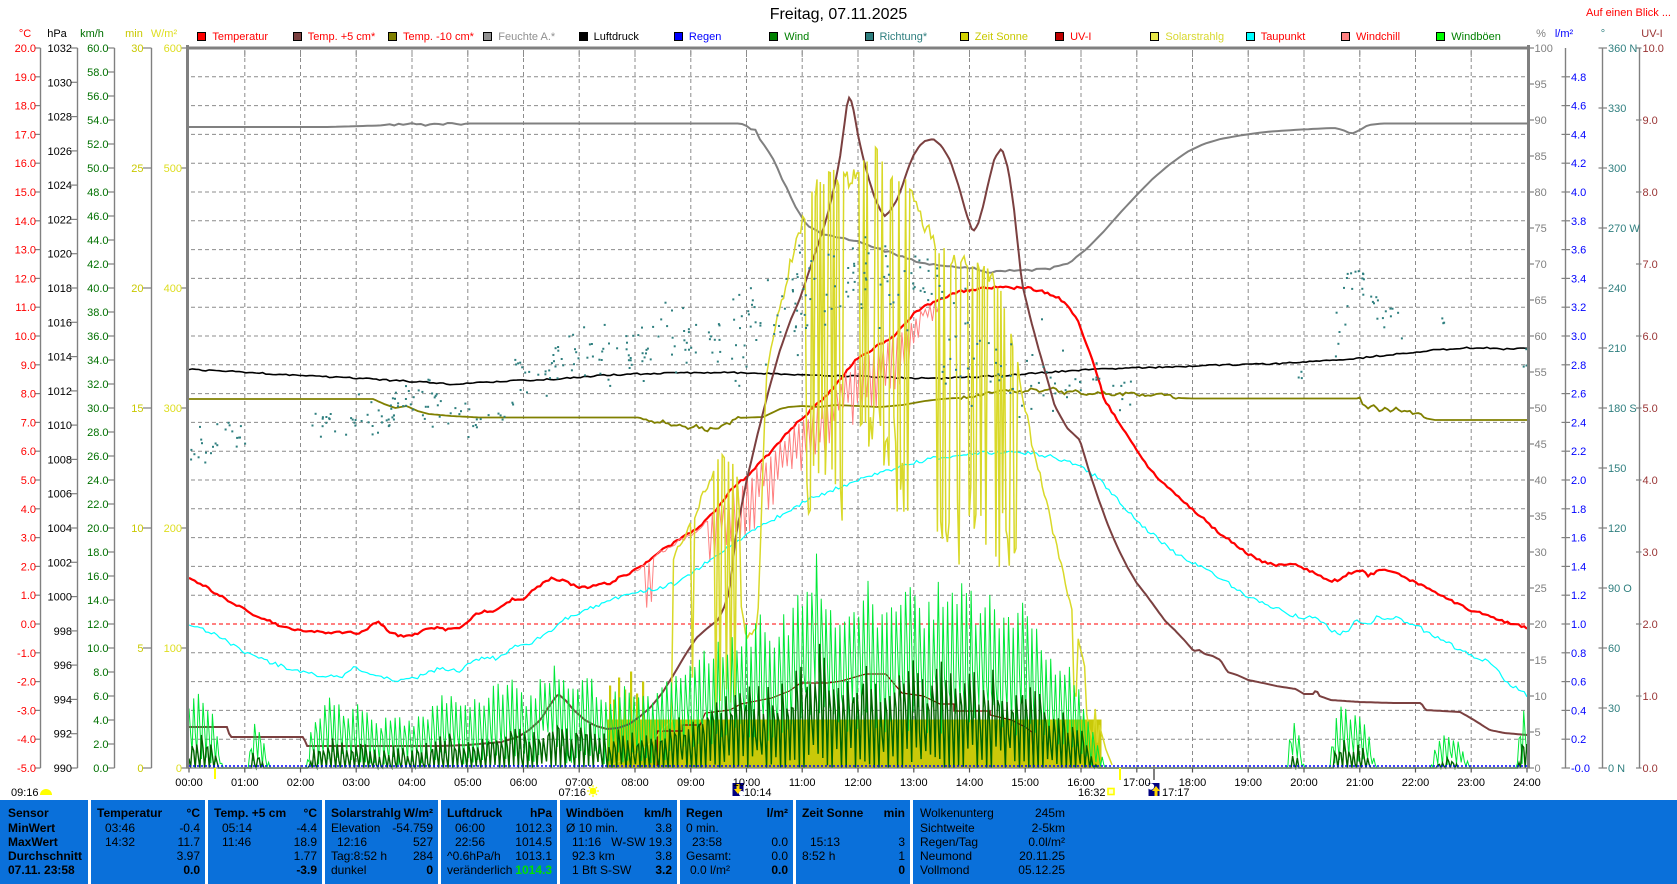 Image resolution: width=1677 pixels, height=884 pixels. What do you see at coordinates (60, 49) in the screenshot?
I see `svg-text: 1032` at bounding box center [60, 49].